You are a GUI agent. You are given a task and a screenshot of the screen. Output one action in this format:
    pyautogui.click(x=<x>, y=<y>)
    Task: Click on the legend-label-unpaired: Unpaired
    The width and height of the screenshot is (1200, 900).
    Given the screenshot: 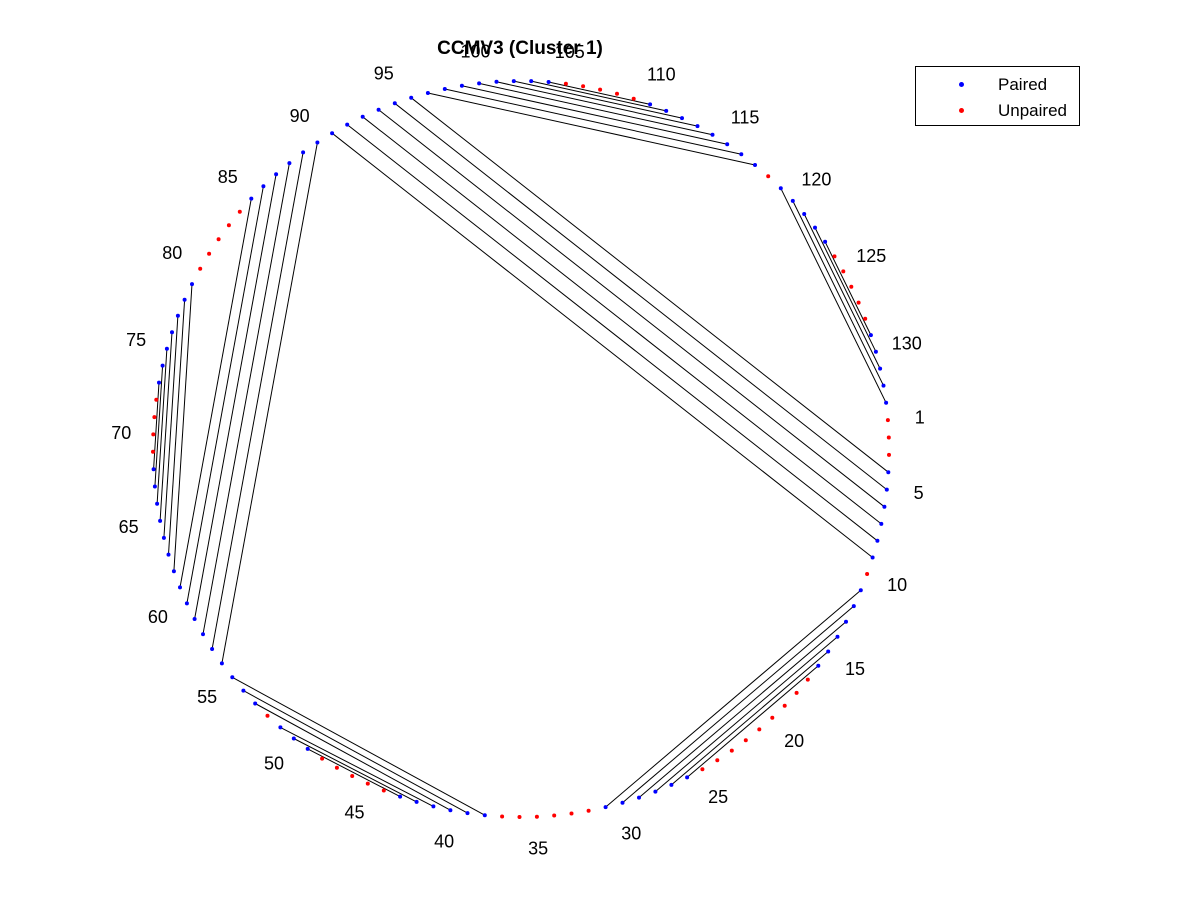 What is the action you would take?
    pyautogui.click(x=1032, y=110)
    